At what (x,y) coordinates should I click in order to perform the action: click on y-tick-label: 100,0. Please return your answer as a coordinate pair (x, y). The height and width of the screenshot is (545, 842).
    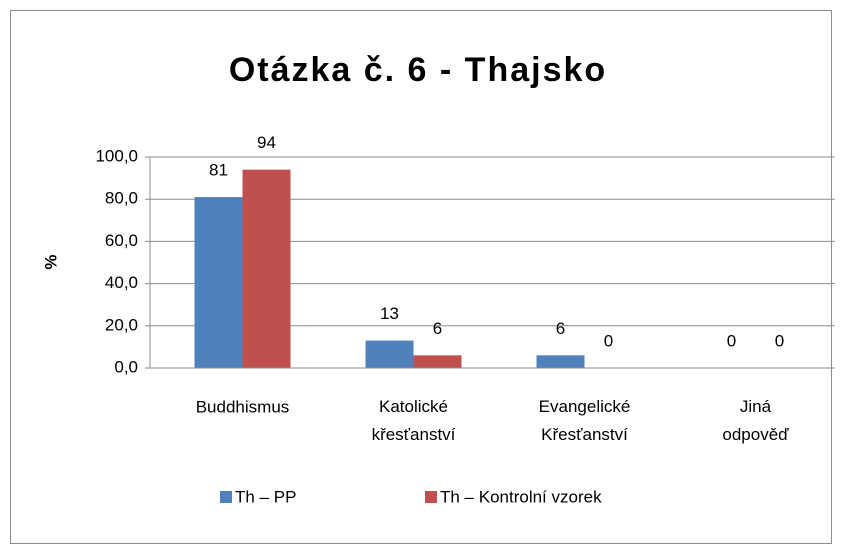
    Looking at the image, I should click on (116, 155).